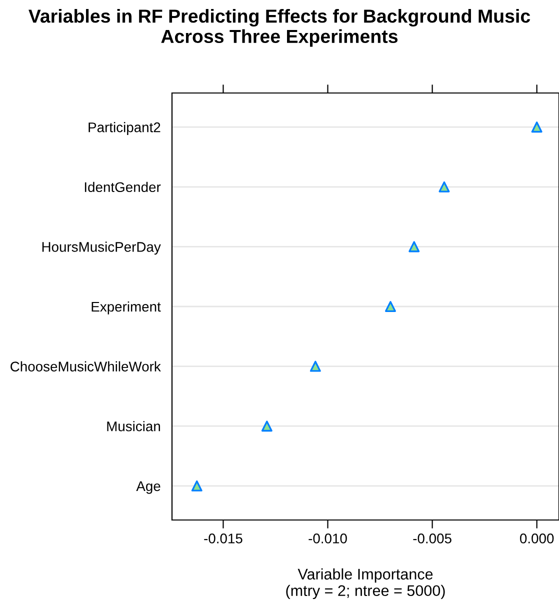 This screenshot has width=559, height=600. What do you see at coordinates (133, 426) in the screenshot?
I see `y-tick-label: Musician` at bounding box center [133, 426].